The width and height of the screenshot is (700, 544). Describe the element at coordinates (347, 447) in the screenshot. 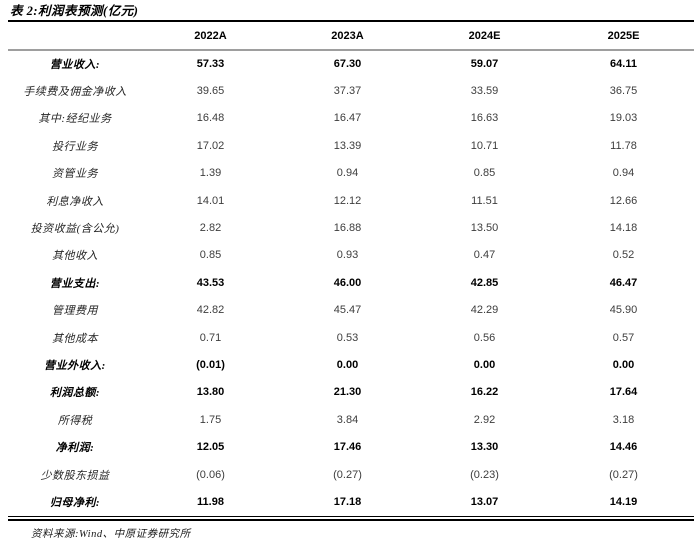

I see `value-cell: 17.46` at that location.